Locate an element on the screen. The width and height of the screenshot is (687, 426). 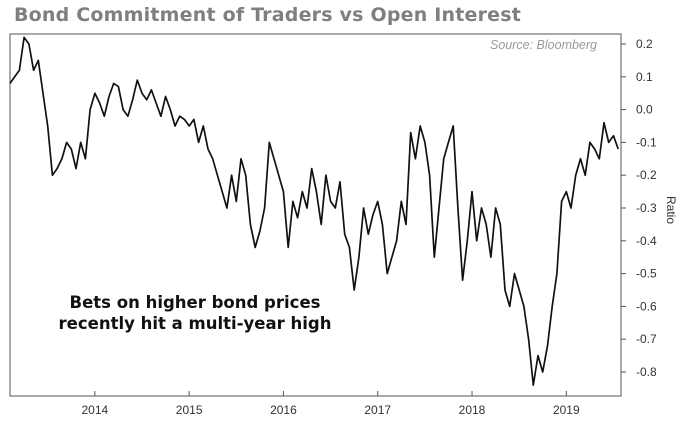
y-tick-label: -0.7 is located at coordinates (646, 339).